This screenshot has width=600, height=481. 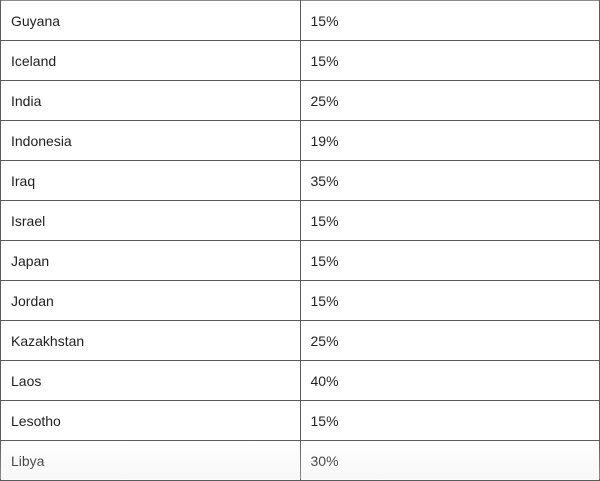 I want to click on table-row: Israel 15%, so click(x=300, y=220).